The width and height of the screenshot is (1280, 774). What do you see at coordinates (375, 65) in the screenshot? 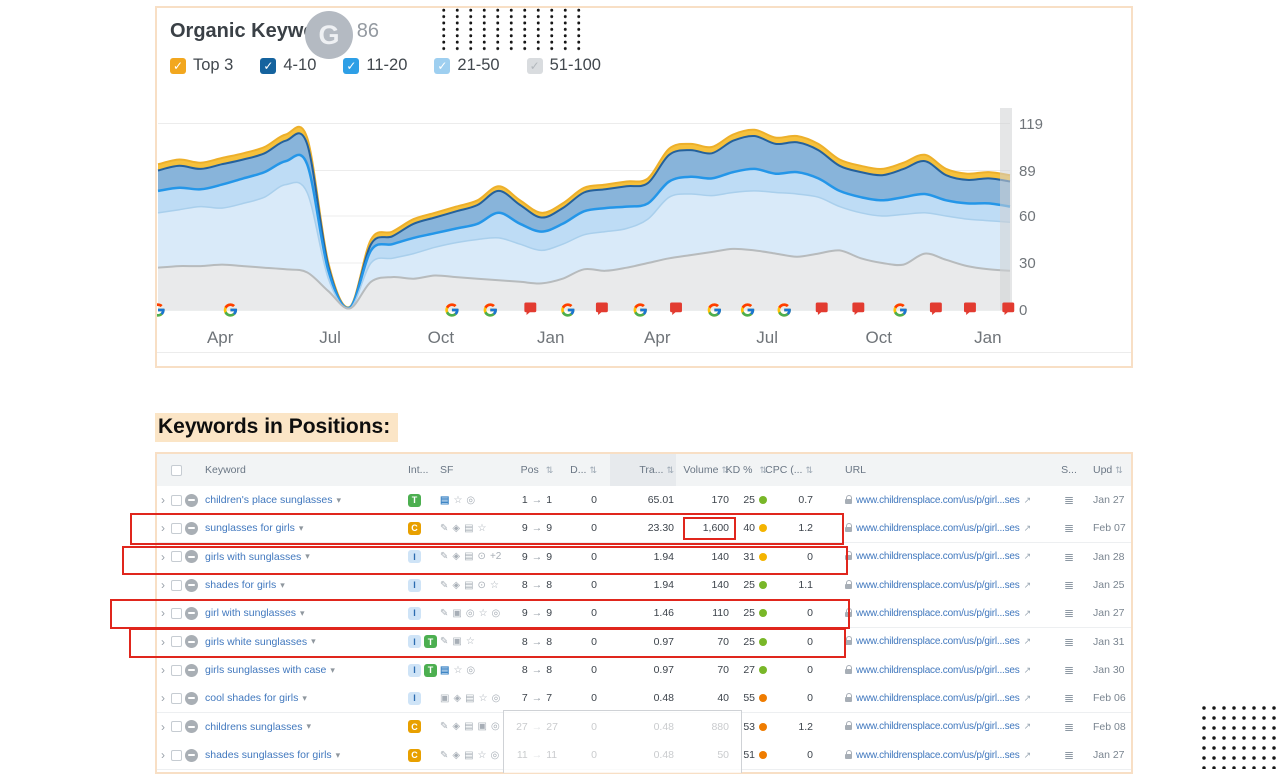
I see `legend-item-11-20: ✓ 11-20` at bounding box center [375, 65].